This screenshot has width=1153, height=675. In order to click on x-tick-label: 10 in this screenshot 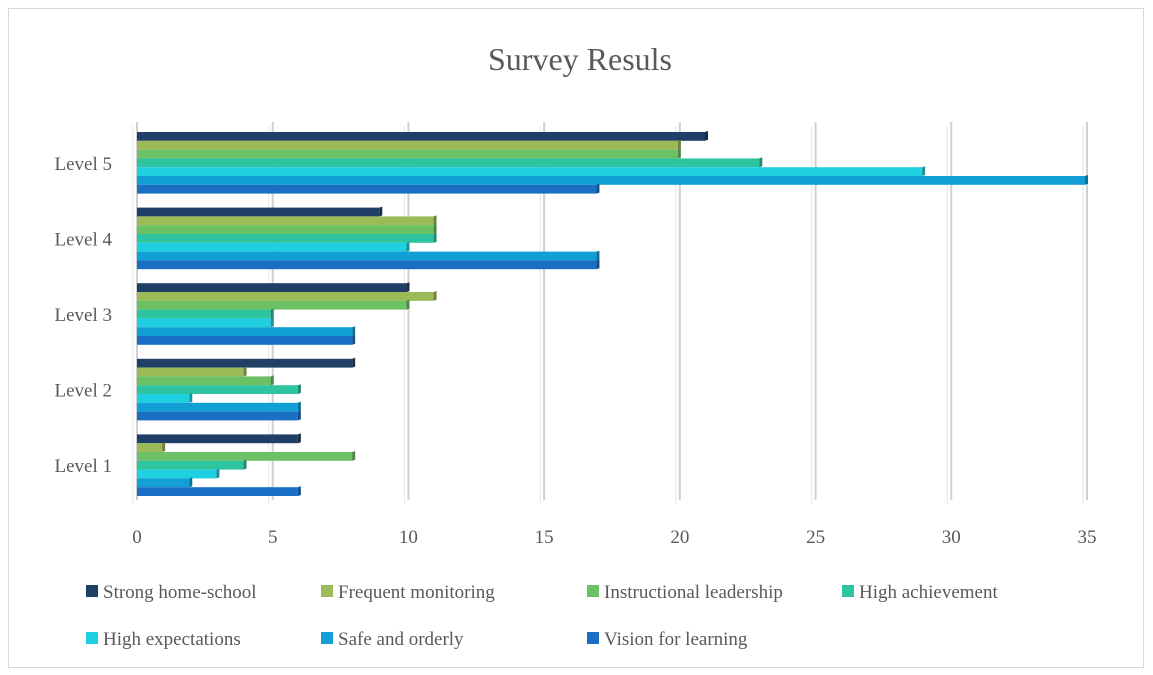, I will do `click(408, 537)`.